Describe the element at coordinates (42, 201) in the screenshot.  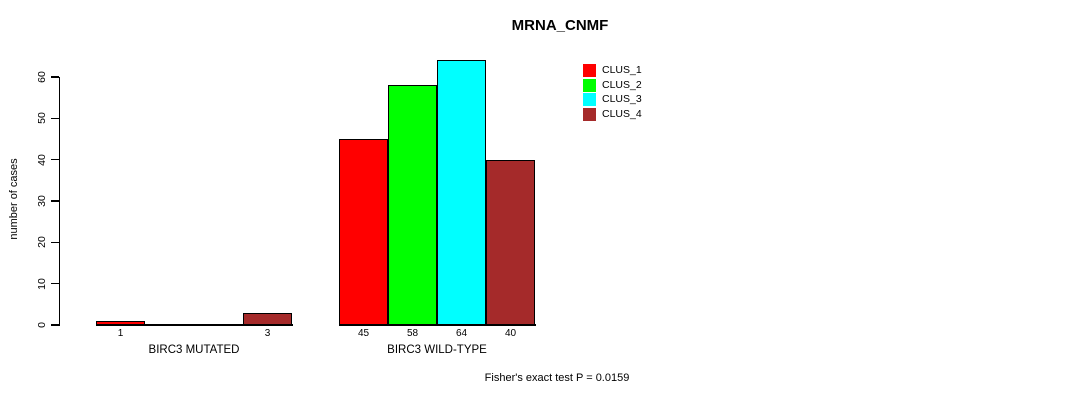
I see `y-tick-label: 30` at that location.